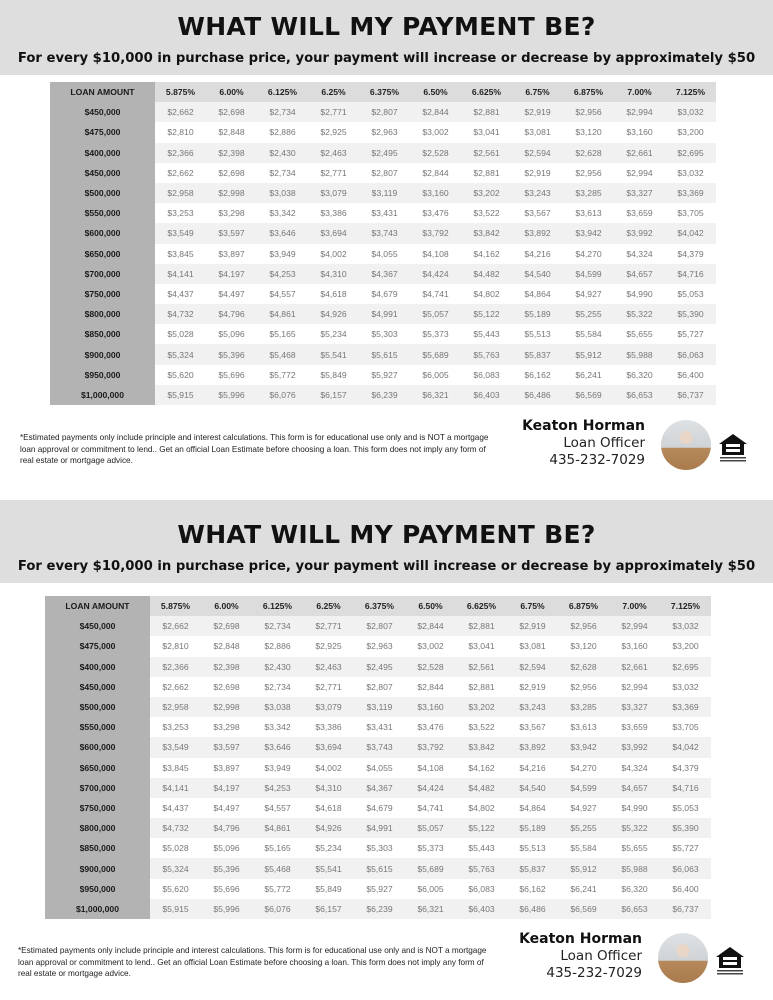  I want to click on payment-cell: $4,926, so click(333, 314).